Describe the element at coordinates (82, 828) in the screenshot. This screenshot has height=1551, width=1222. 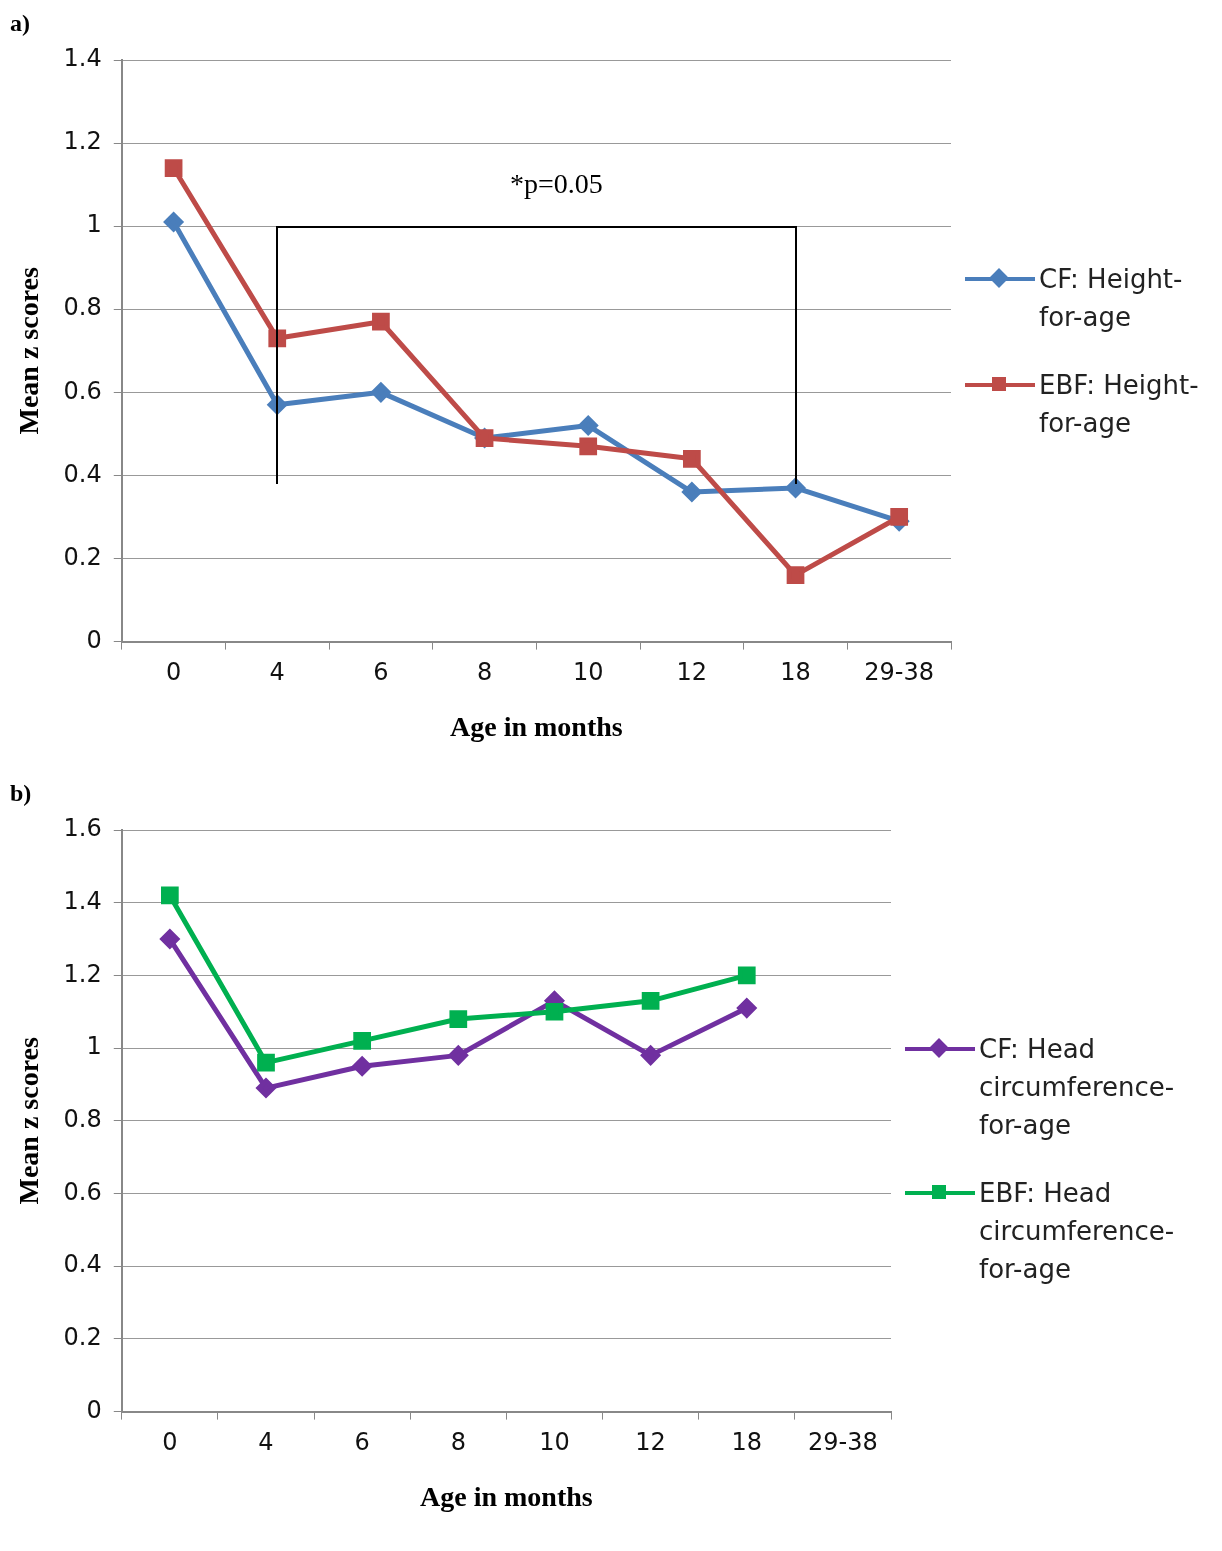
I see `y-tick-label: 1.6` at that location.